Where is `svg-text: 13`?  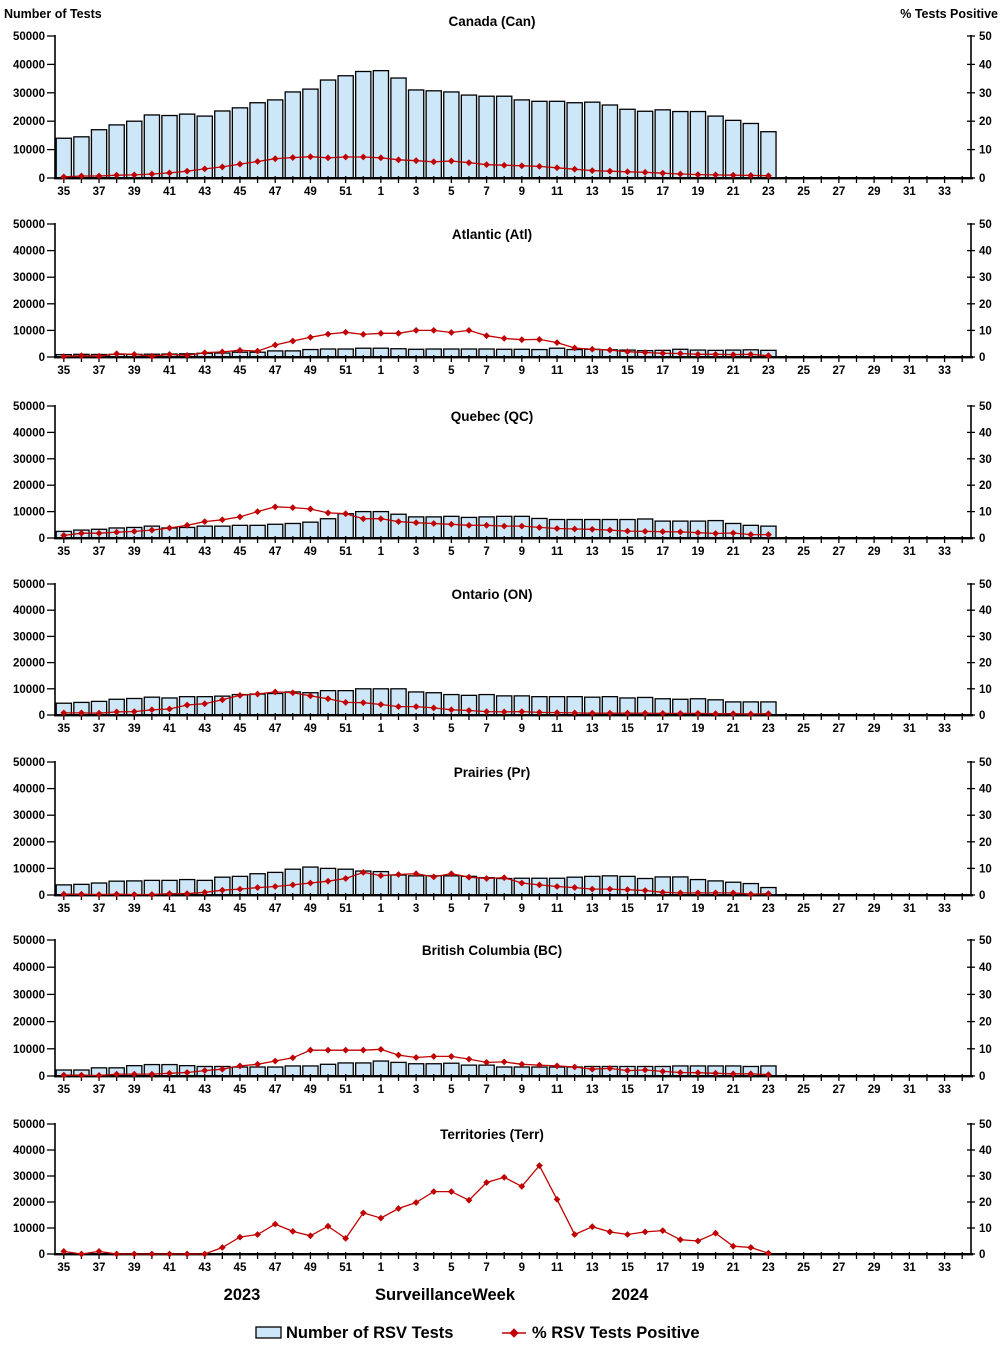 svg-text: 13 is located at coordinates (592, 552).